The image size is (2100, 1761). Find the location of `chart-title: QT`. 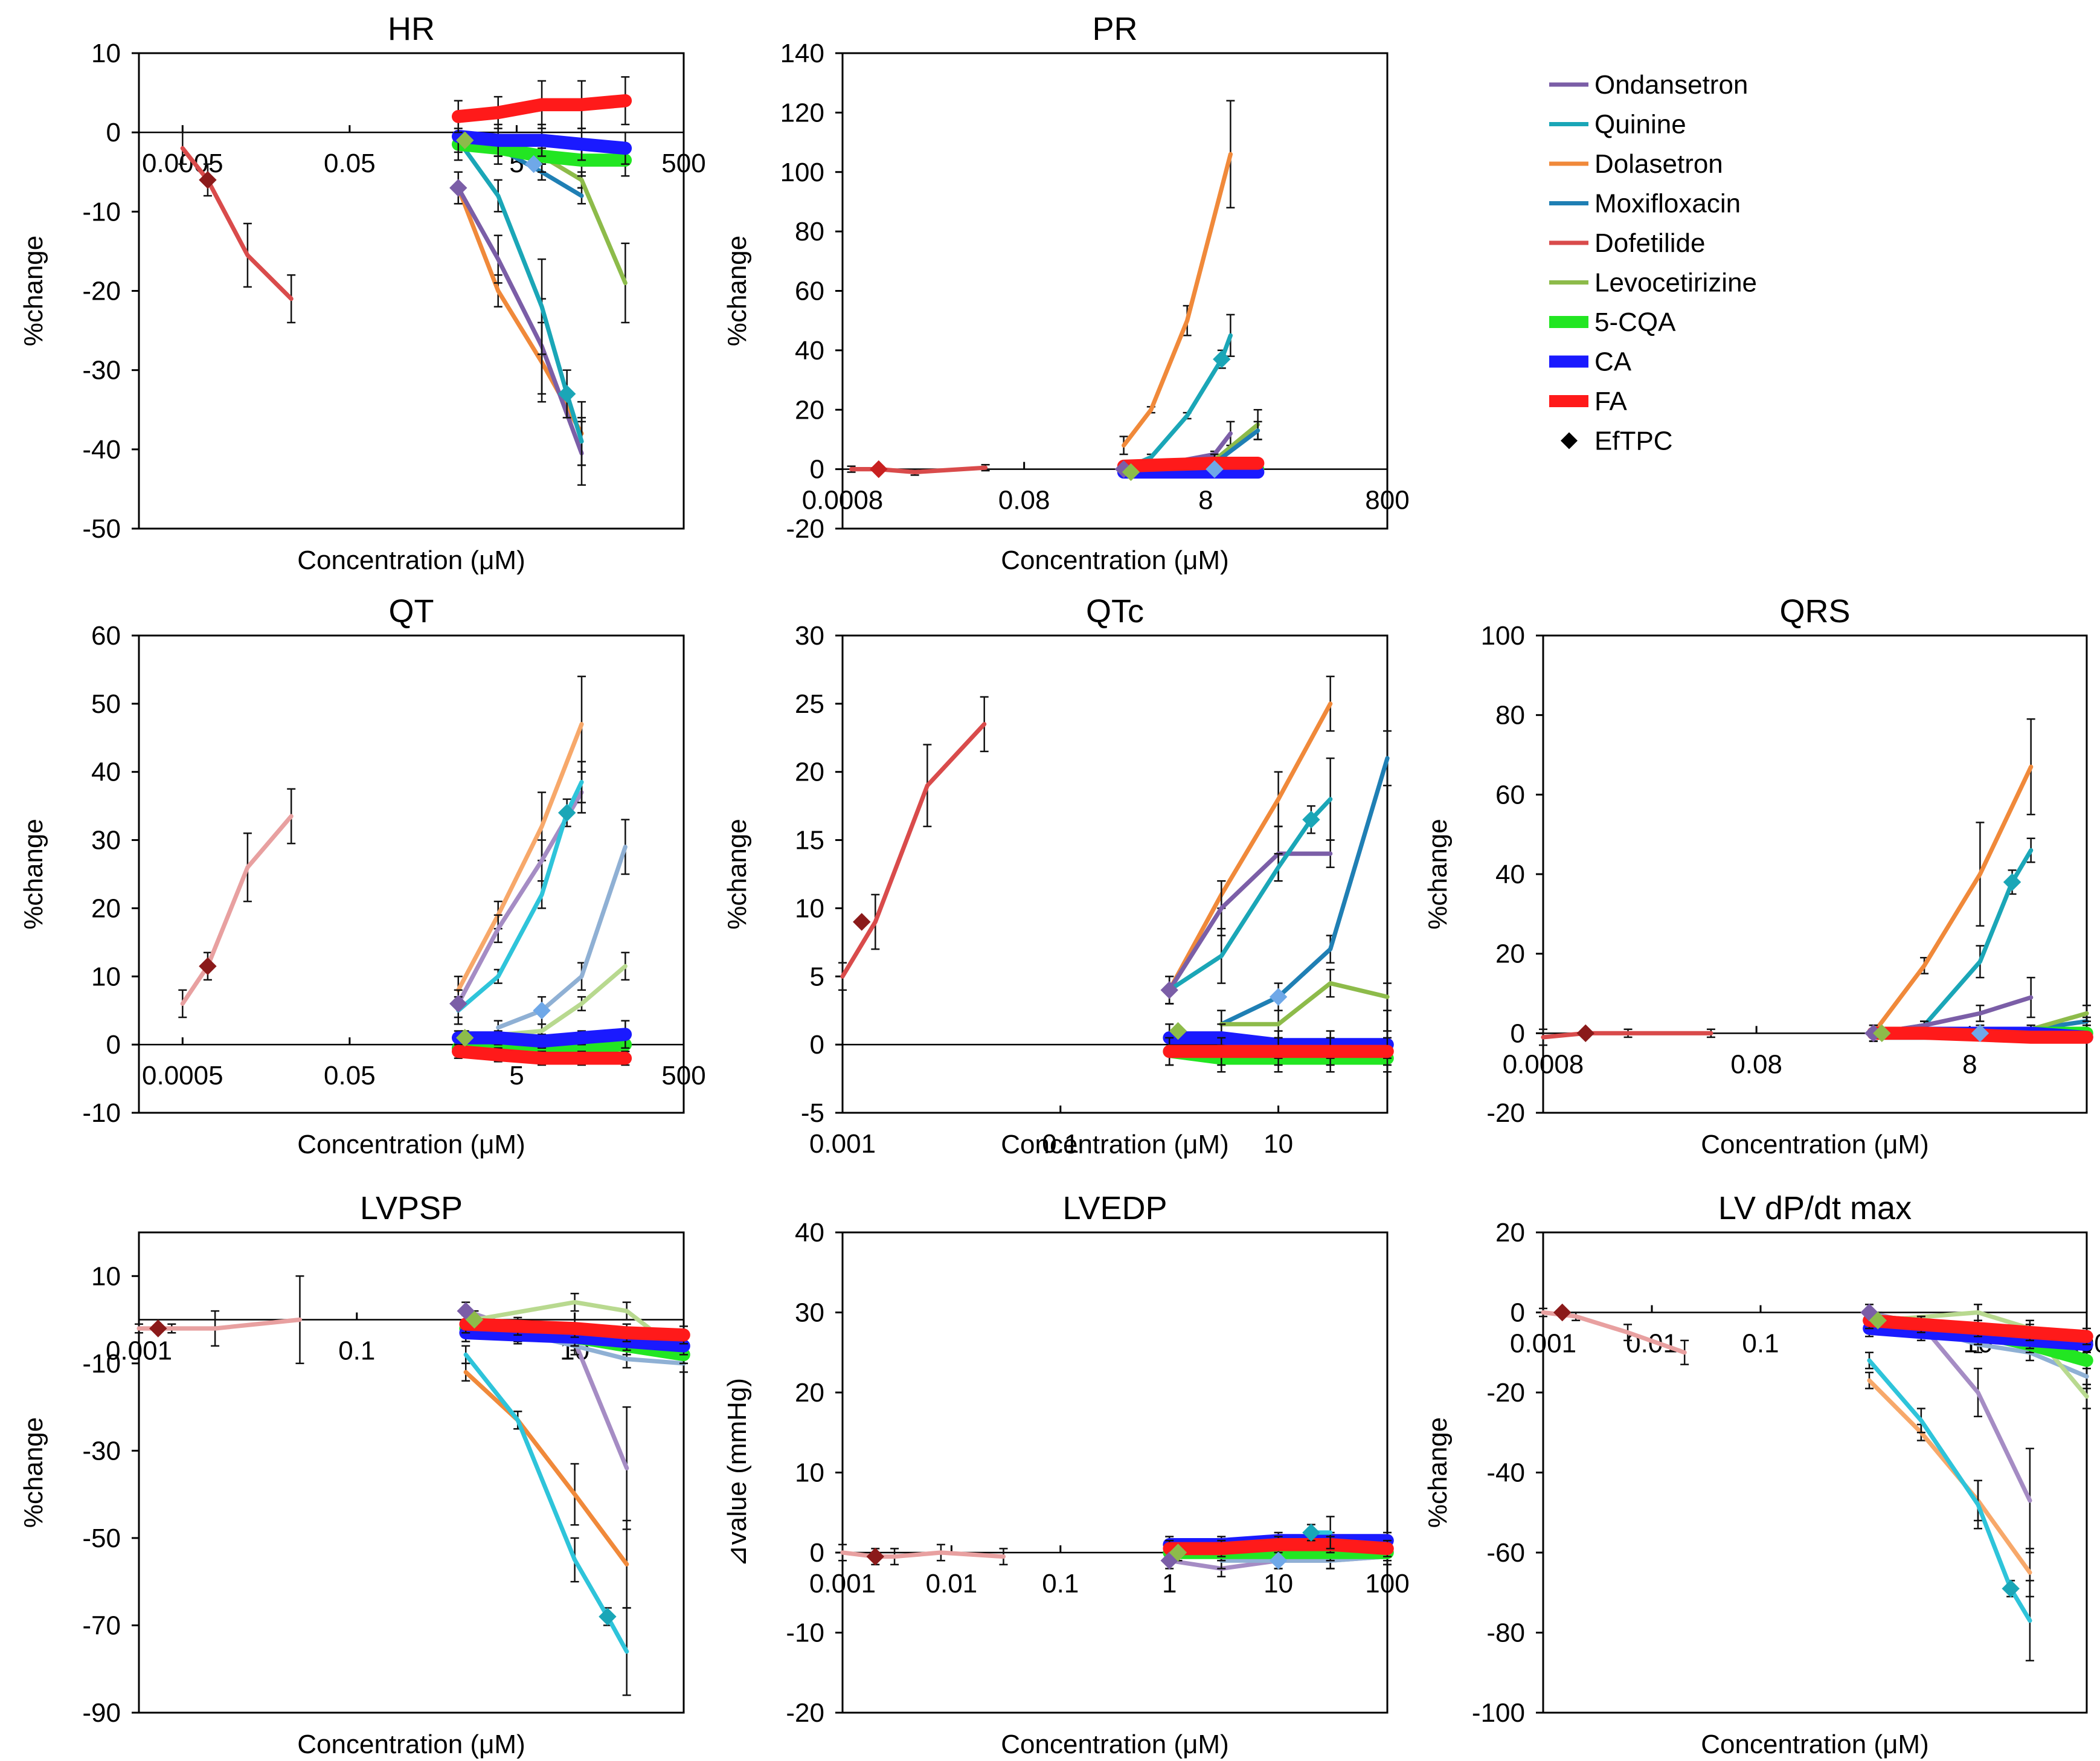

chart-title: QT is located at coordinates (411, 611).